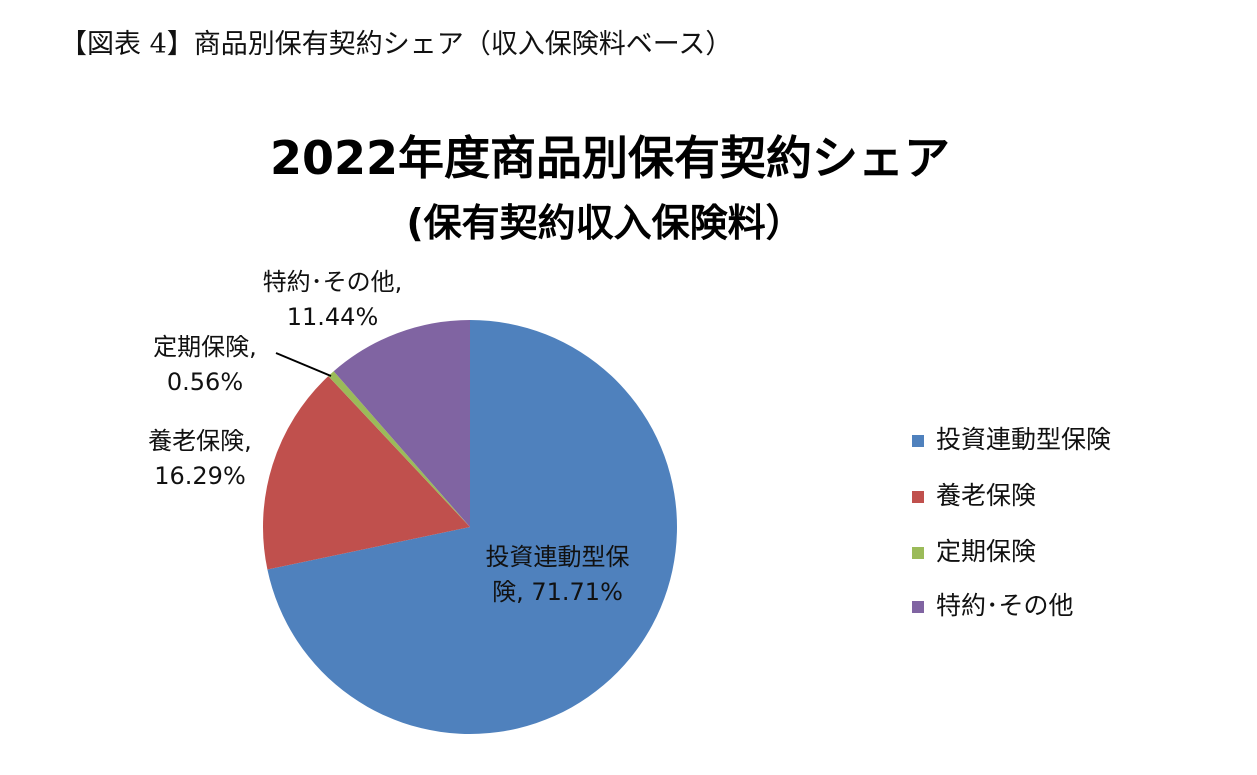  Describe the element at coordinates (557, 574) in the screenshot. I see `data-label: 投資連動型保険, 71.71%` at that location.